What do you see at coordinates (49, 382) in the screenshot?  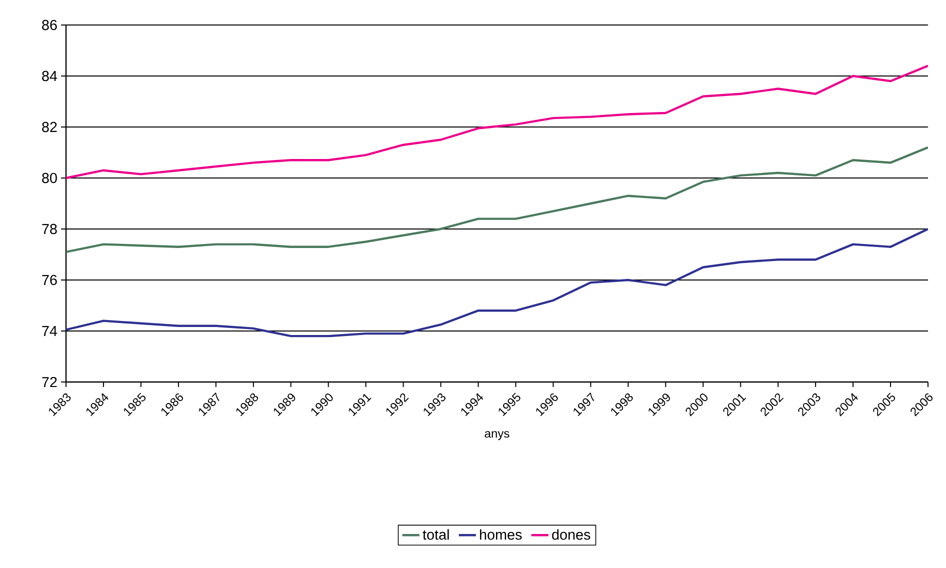 I see `y-tick-label: 72` at bounding box center [49, 382].